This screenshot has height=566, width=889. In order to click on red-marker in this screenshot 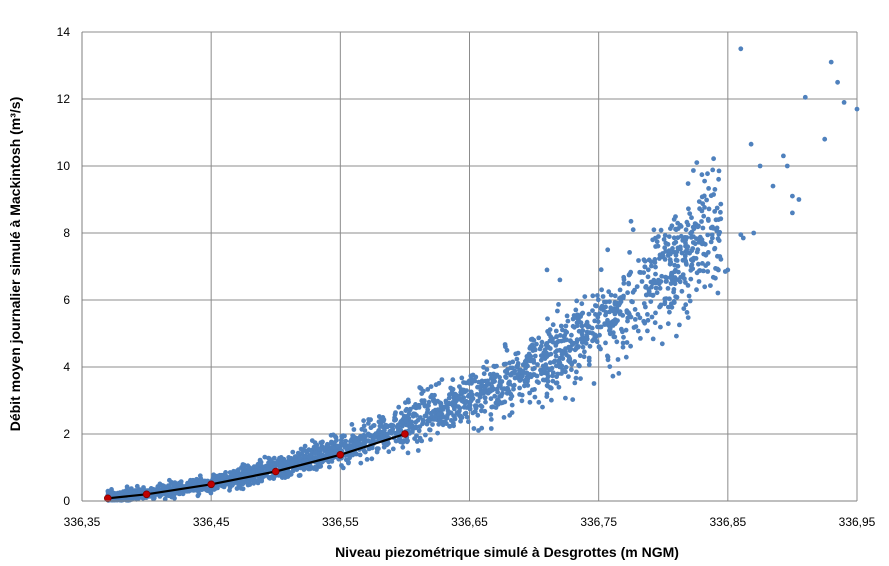, I will do `click(405, 434)`.